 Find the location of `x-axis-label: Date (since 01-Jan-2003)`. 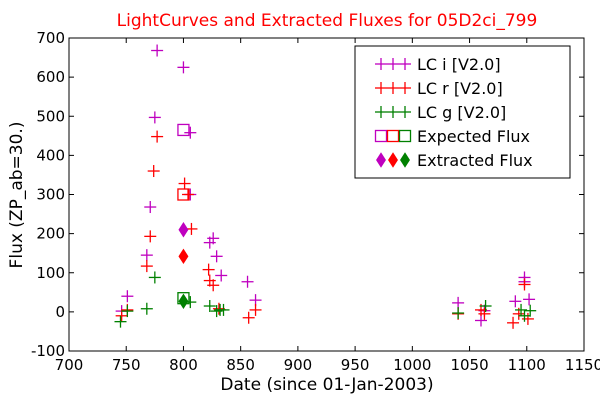

x-axis-label: Date (since 01-Jan-2003) is located at coordinates (326, 385).